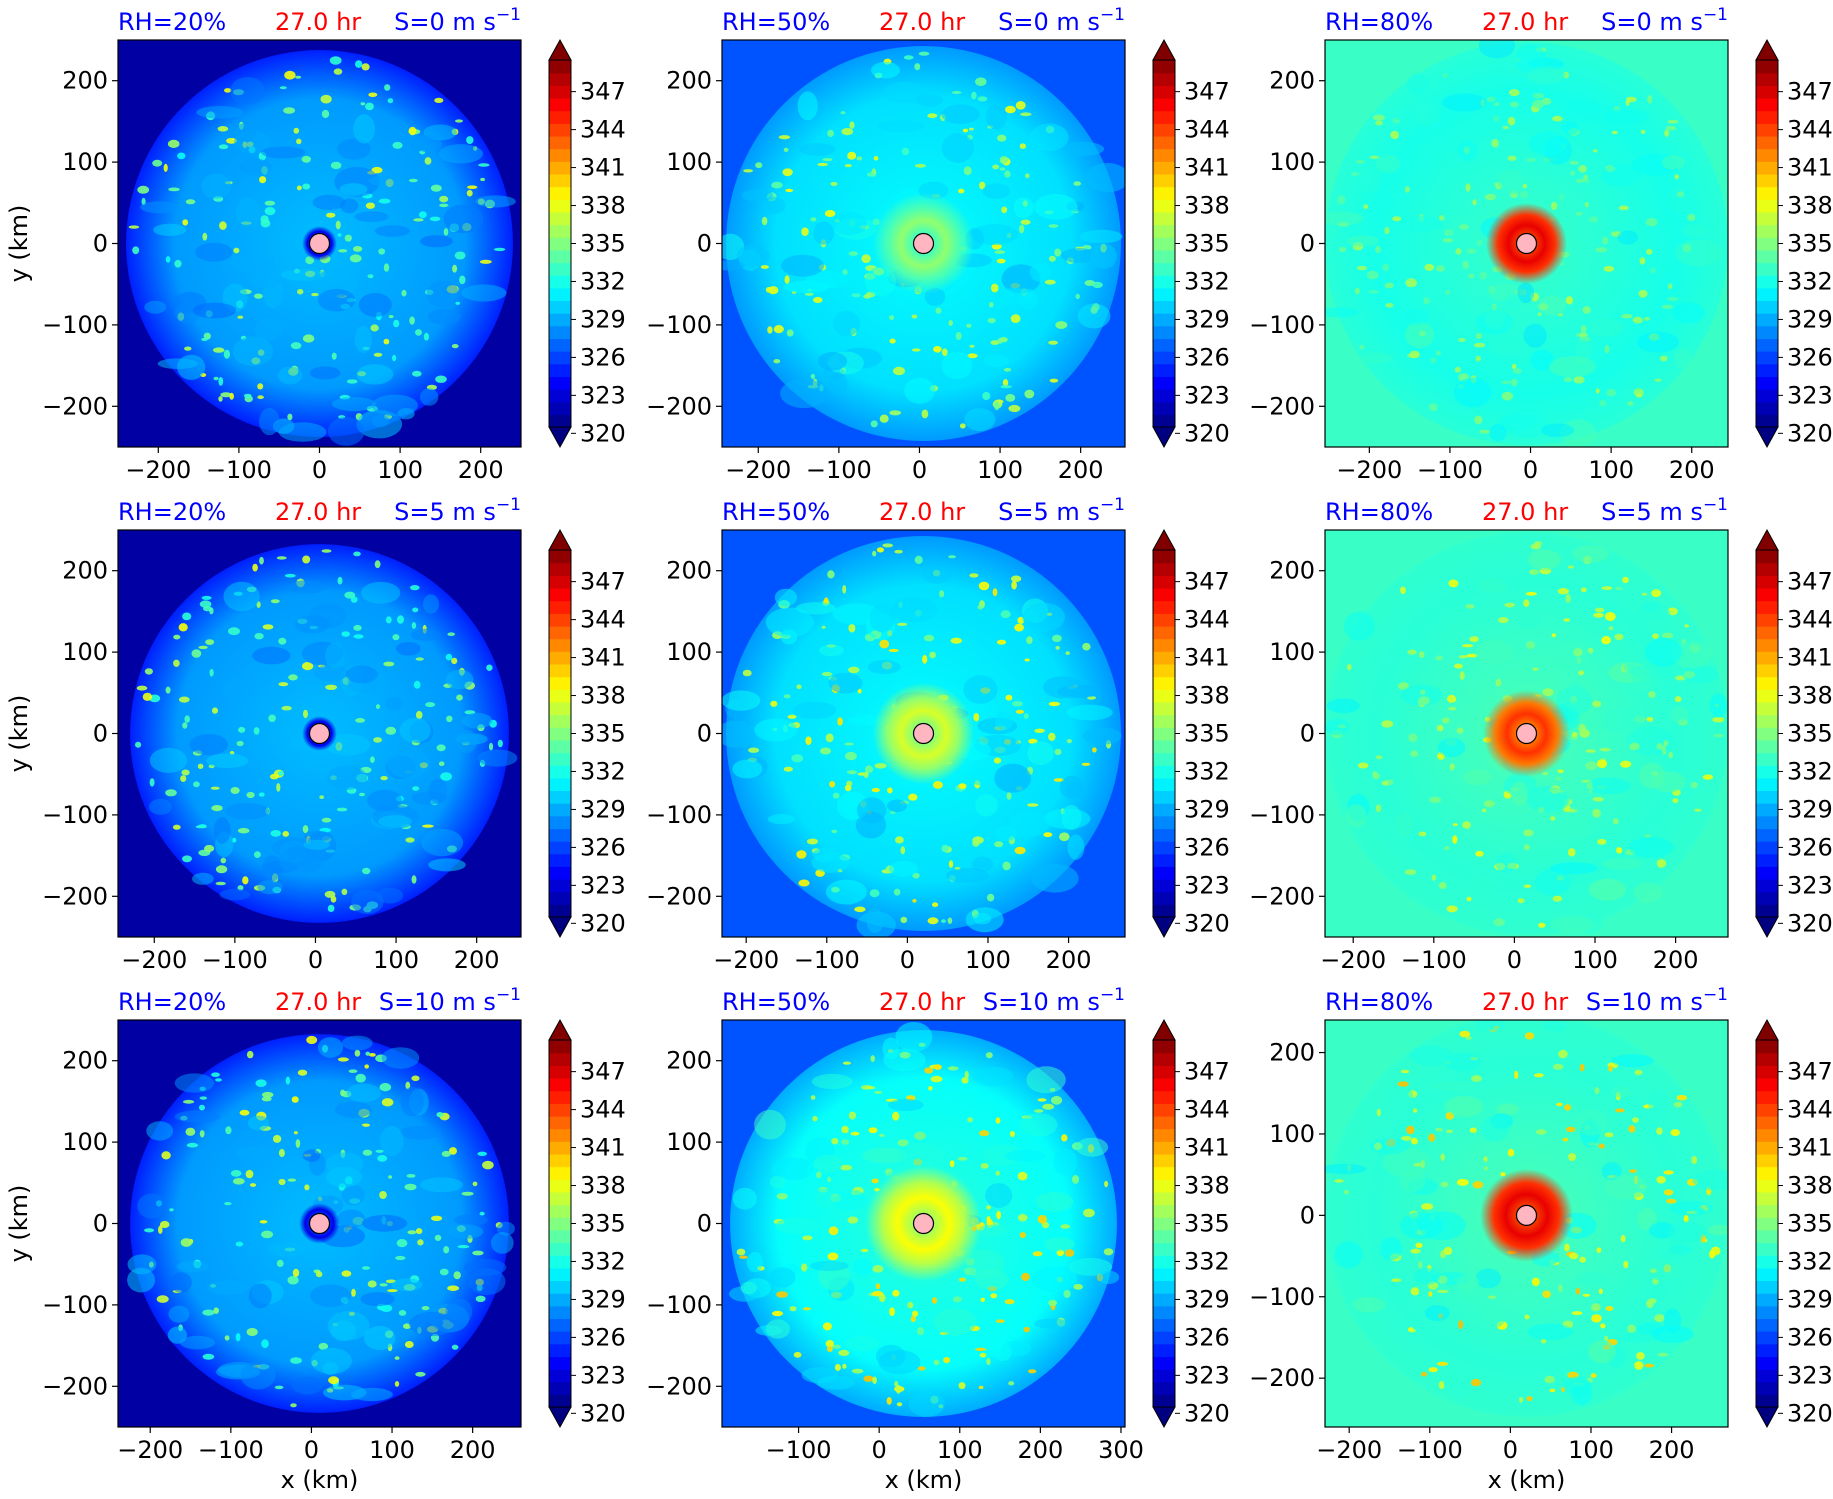  Describe the element at coordinates (1524, 243) in the screenshot. I see `convective-cells` at that location.